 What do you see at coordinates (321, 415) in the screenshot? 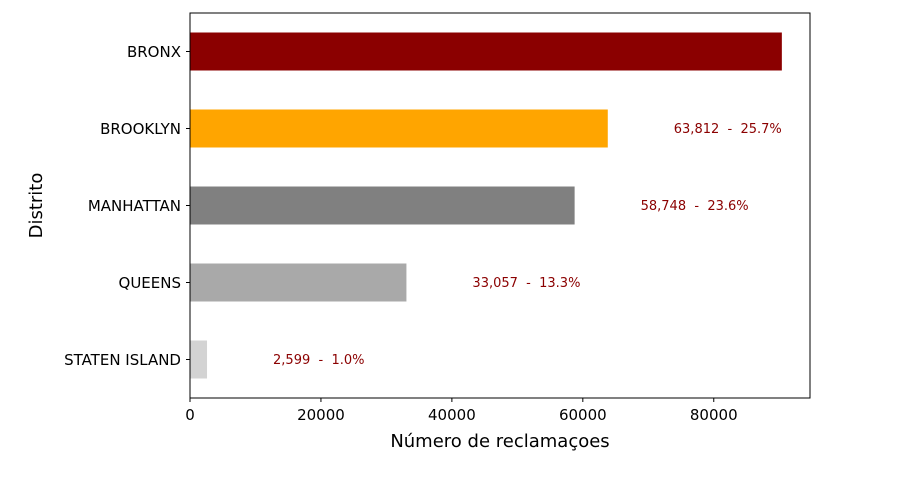
I see `x-tick-label: 20000` at bounding box center [321, 415].